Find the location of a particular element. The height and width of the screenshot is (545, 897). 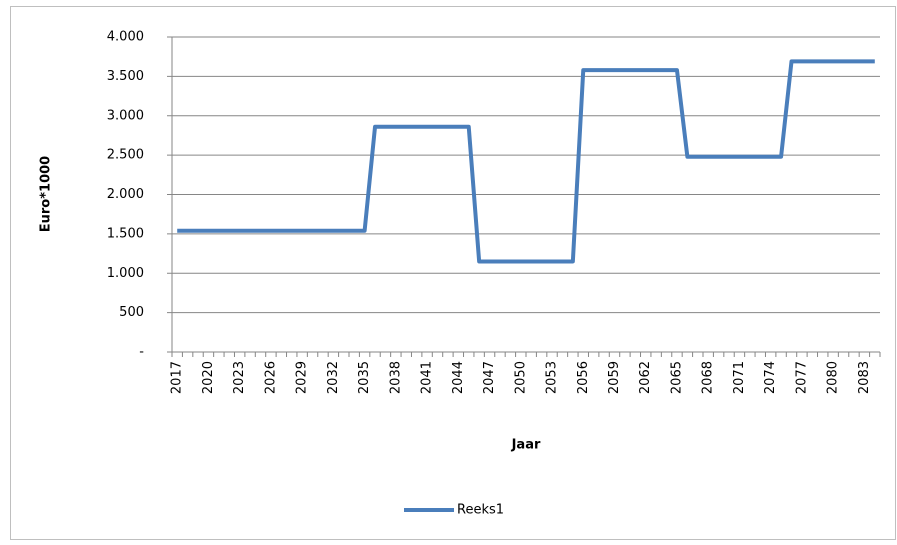

y-tick-label: 2.000 is located at coordinates (125, 194).